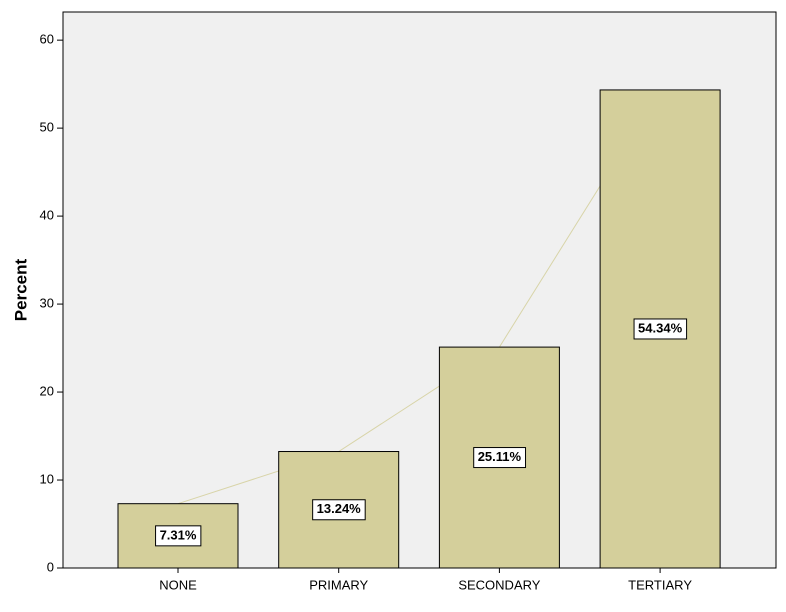 This screenshot has height=612, width=786. What do you see at coordinates (47, 390) in the screenshot?
I see `y-tick-label: 20` at bounding box center [47, 390].